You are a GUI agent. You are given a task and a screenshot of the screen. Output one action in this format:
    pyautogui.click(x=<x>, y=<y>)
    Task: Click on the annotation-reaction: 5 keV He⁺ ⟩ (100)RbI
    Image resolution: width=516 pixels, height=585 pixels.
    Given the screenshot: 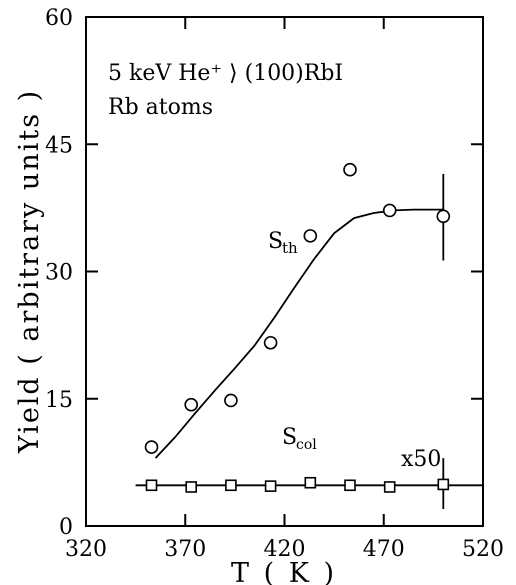 What is the action you would take?
    pyautogui.click(x=225, y=73)
    